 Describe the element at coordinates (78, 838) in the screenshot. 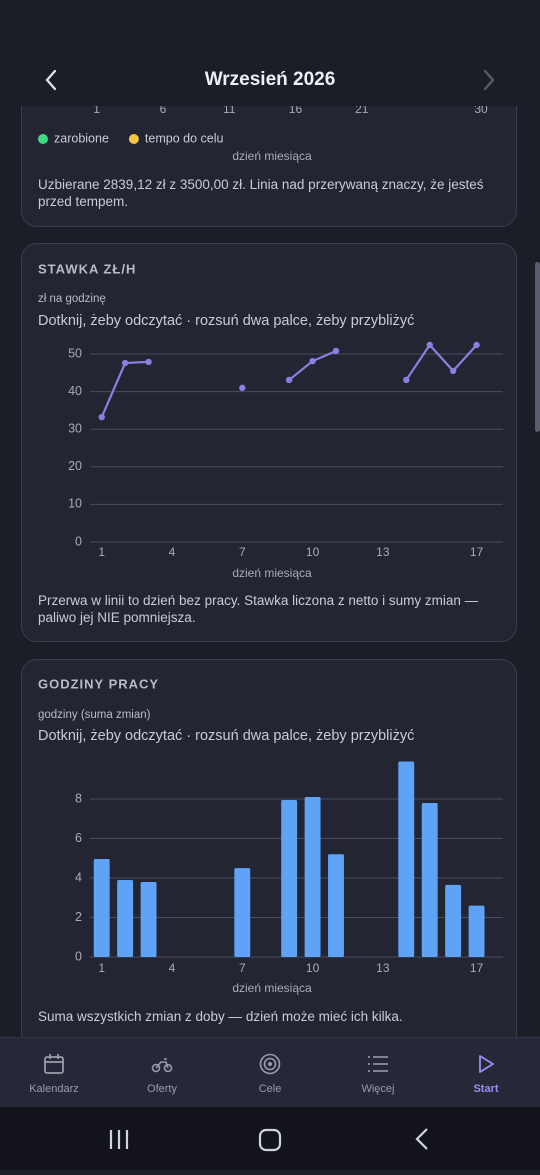

I see `y-tick-label: 6` at that location.